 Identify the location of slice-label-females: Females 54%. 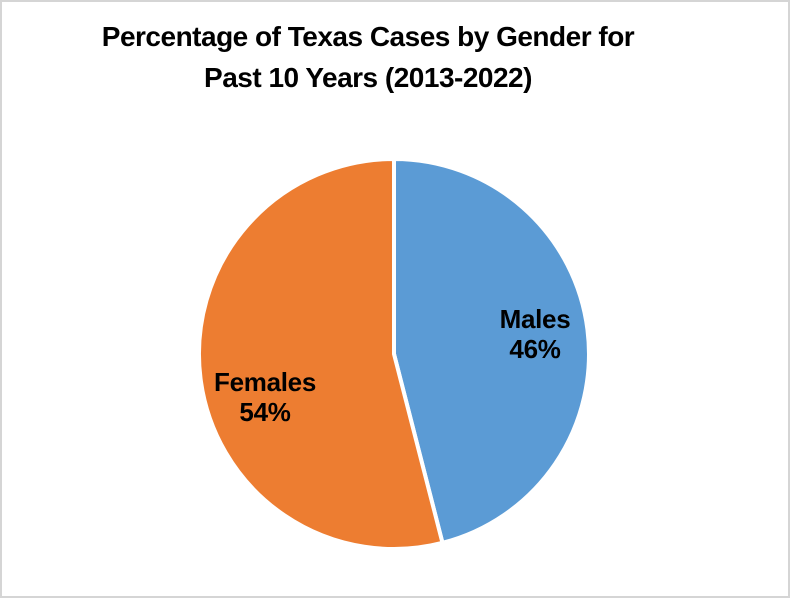
(265, 397).